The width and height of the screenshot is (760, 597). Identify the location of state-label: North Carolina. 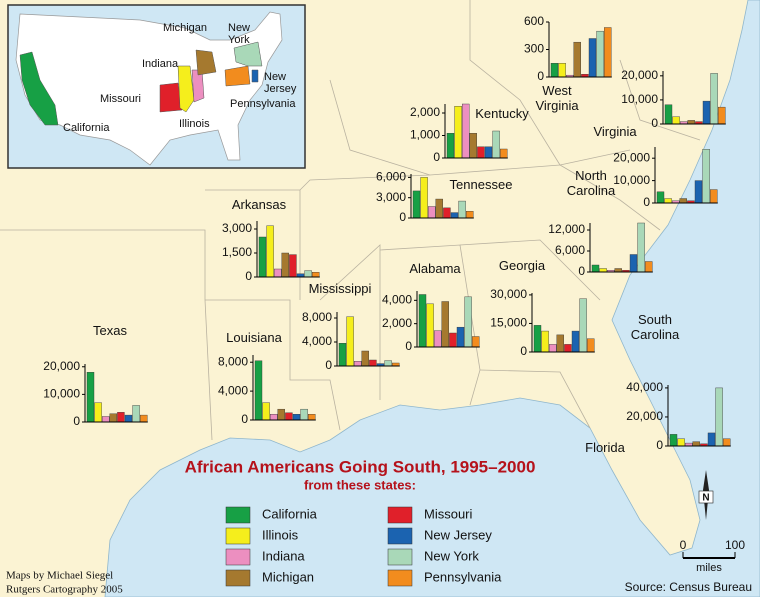
(591, 183).